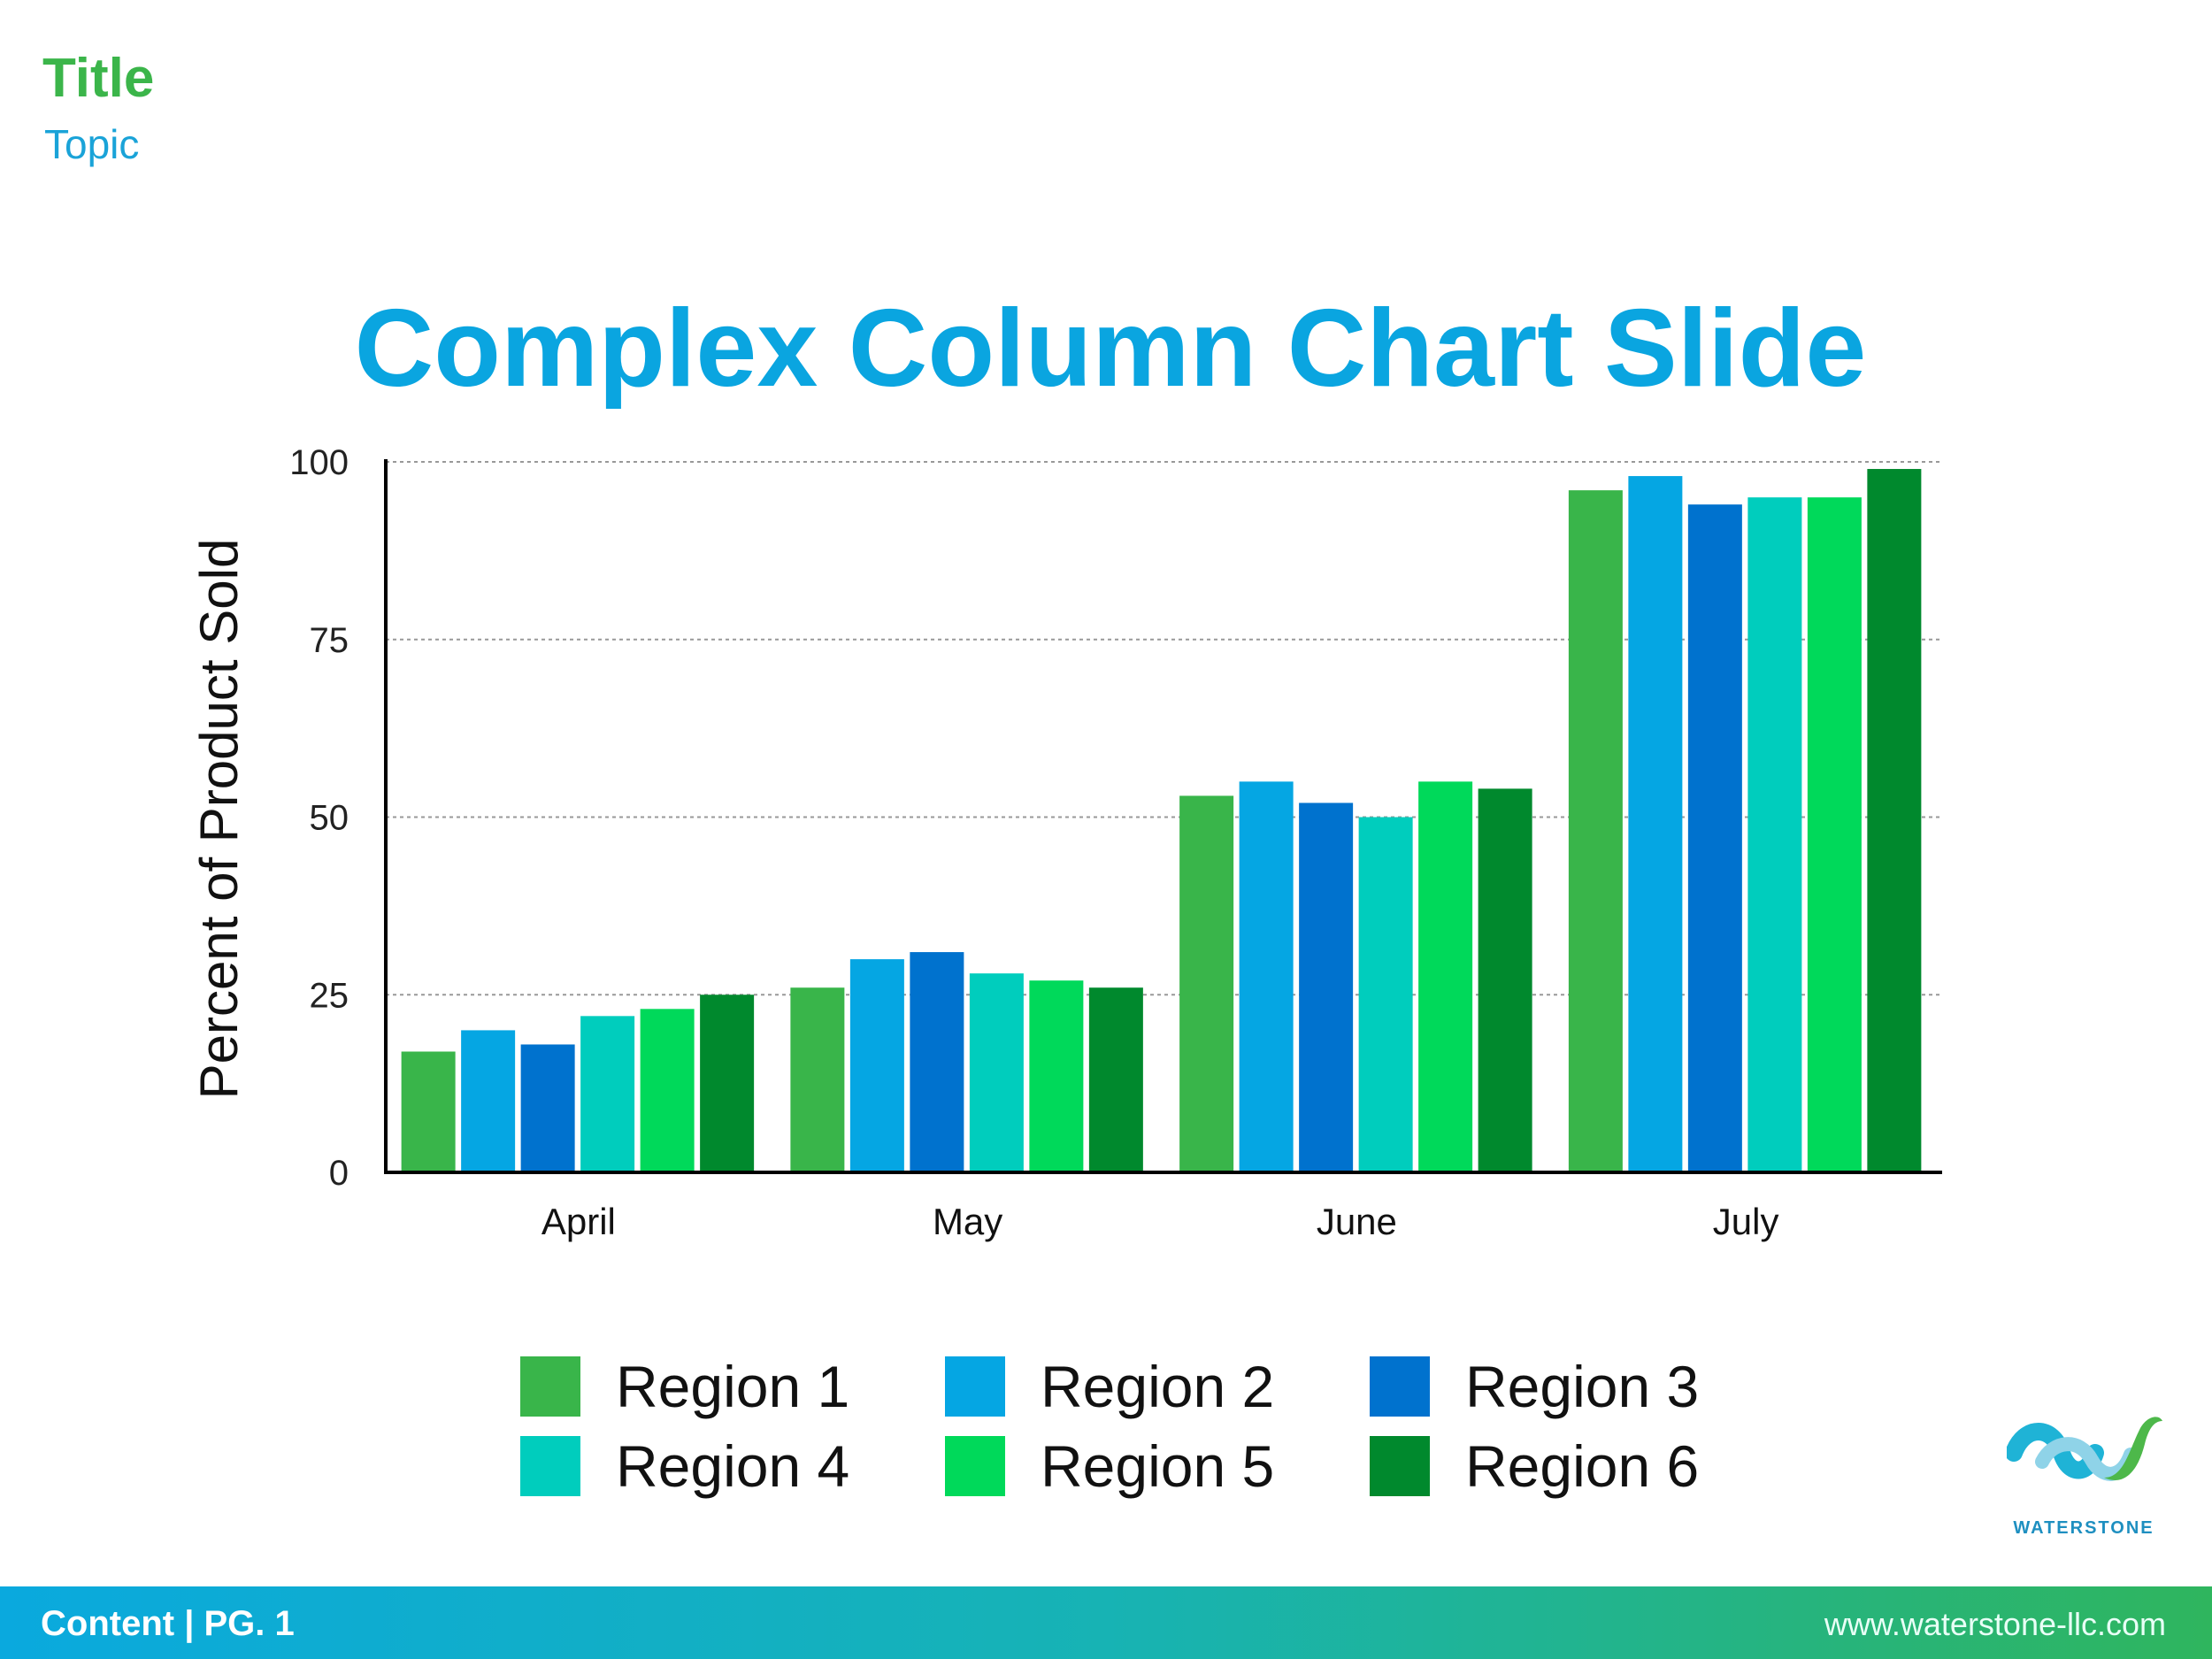 Image resolution: width=2212 pixels, height=1659 pixels. I want to click on x-tick-label: July, so click(1746, 1222).